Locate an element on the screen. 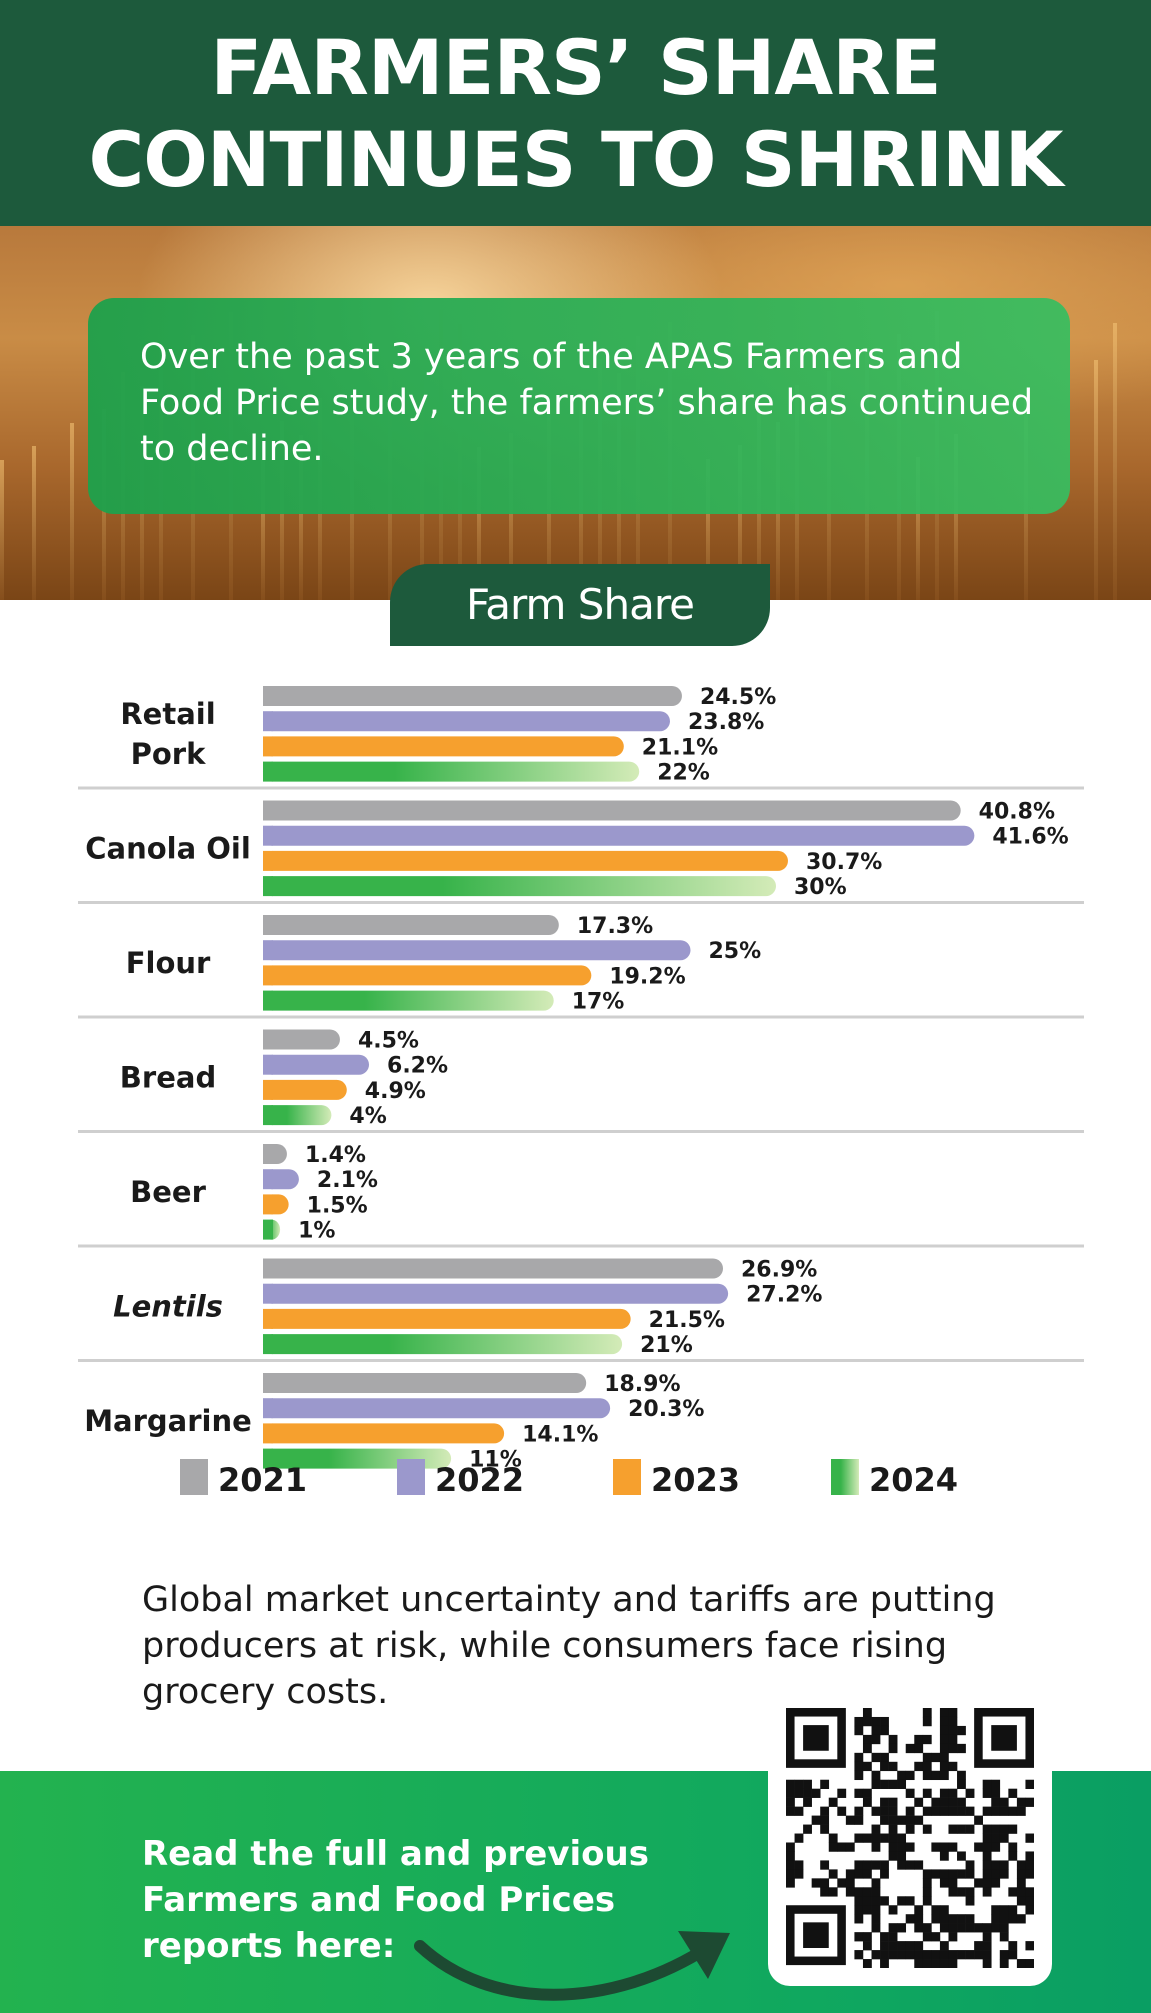  value-label: 21.1% is located at coordinates (680, 747).